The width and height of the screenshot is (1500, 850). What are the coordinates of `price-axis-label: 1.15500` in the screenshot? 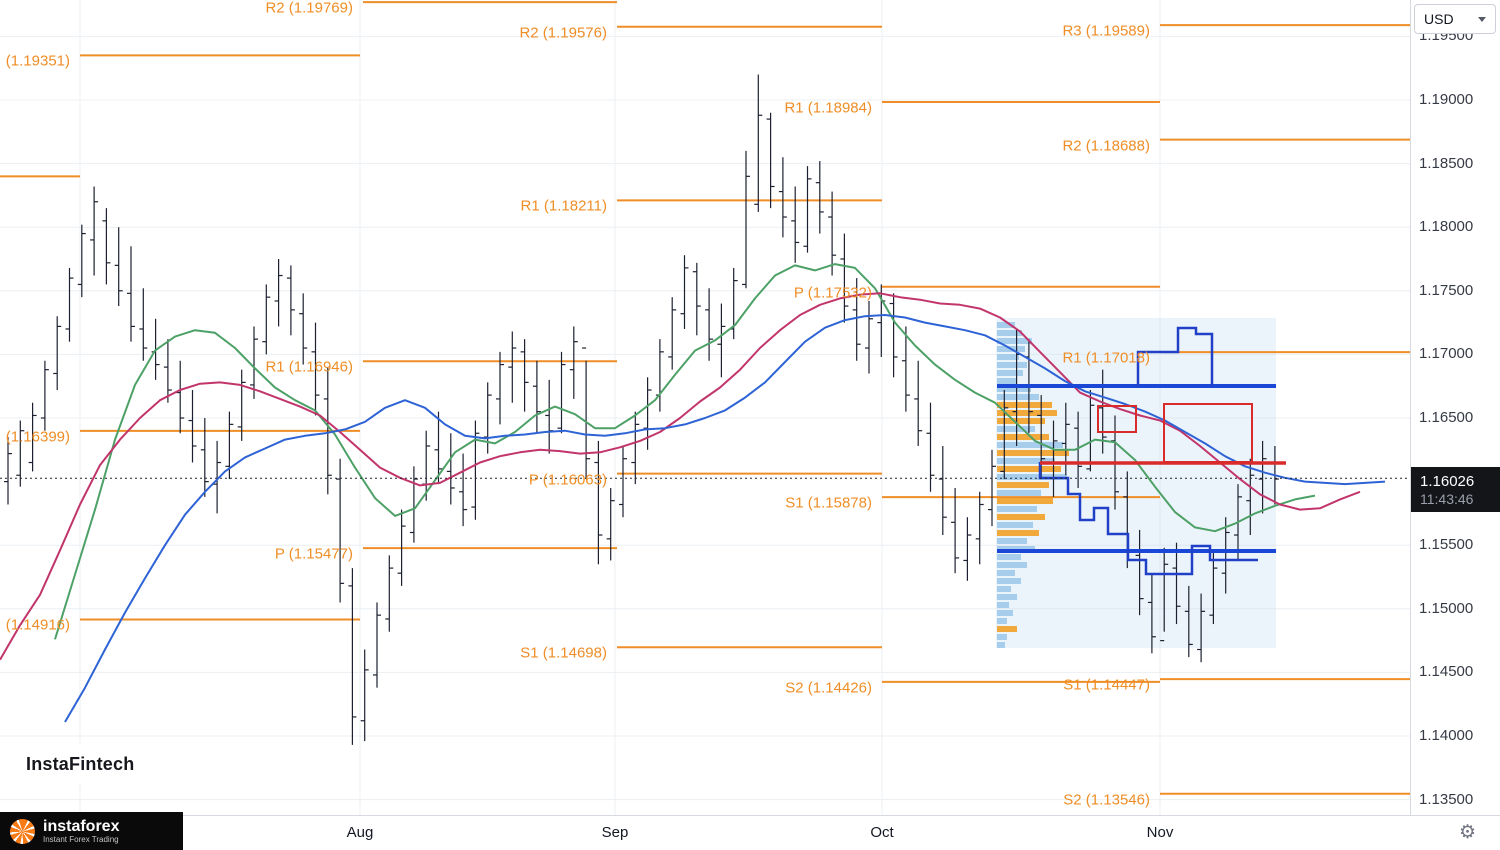 It's located at (1446, 545).